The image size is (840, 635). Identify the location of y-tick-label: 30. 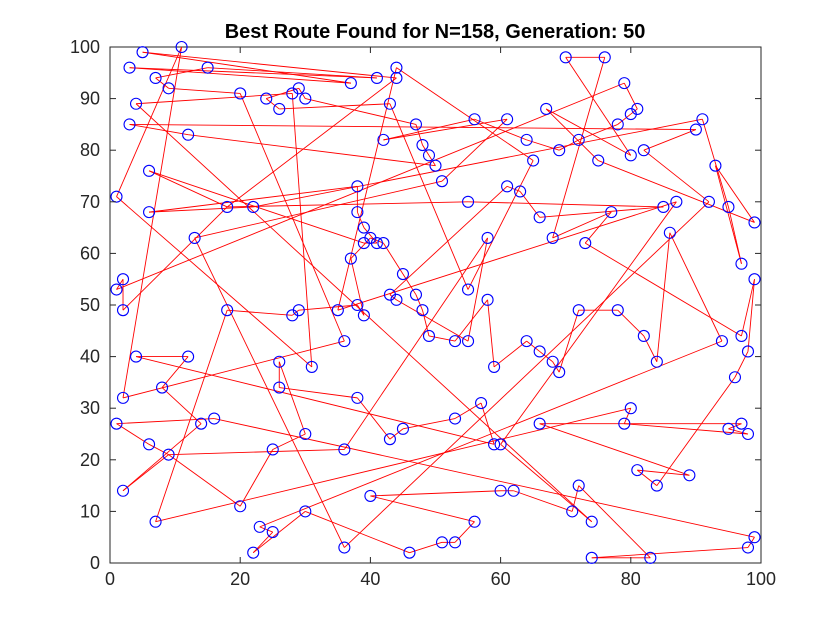
(90, 408).